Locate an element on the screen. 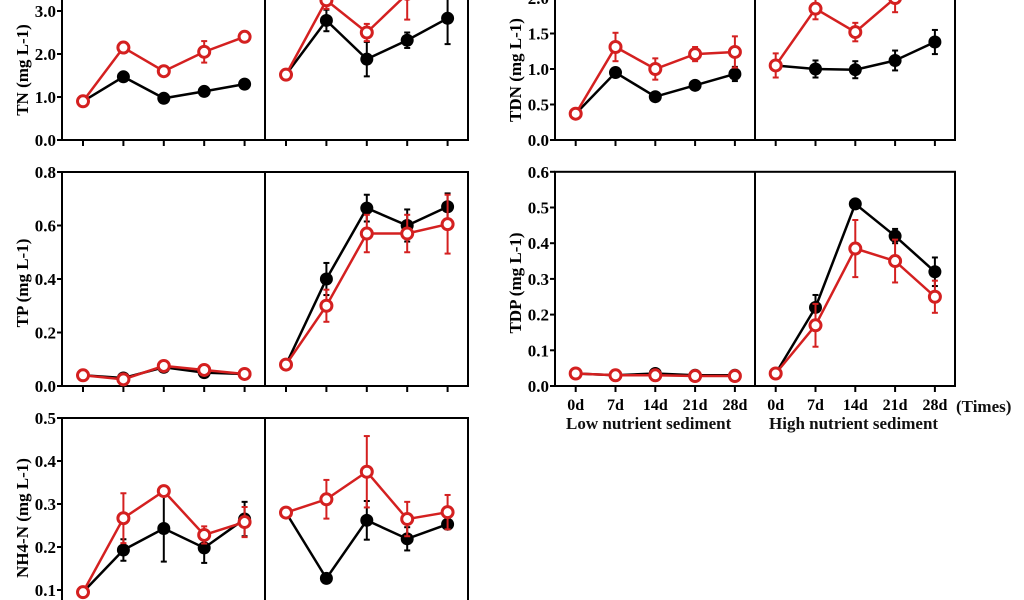 This screenshot has height=600, width=1024. panel-tdn: 0.0 0.5 1.0 1.5 2.0 TDN (mg L-1) is located at coordinates (731, 75).